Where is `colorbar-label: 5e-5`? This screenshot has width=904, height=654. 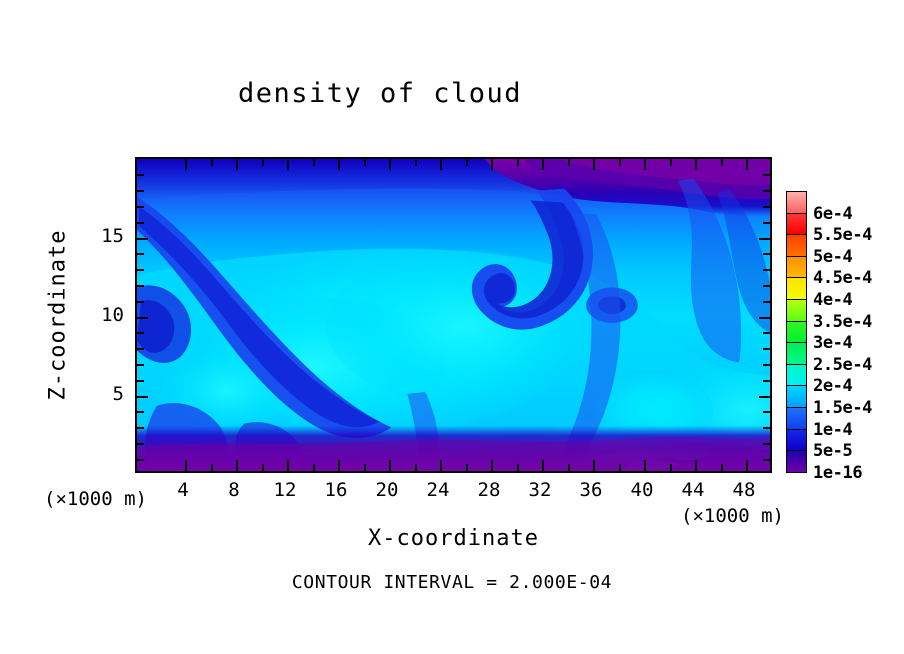
colorbar-label: 5e-5 is located at coordinates (833, 451).